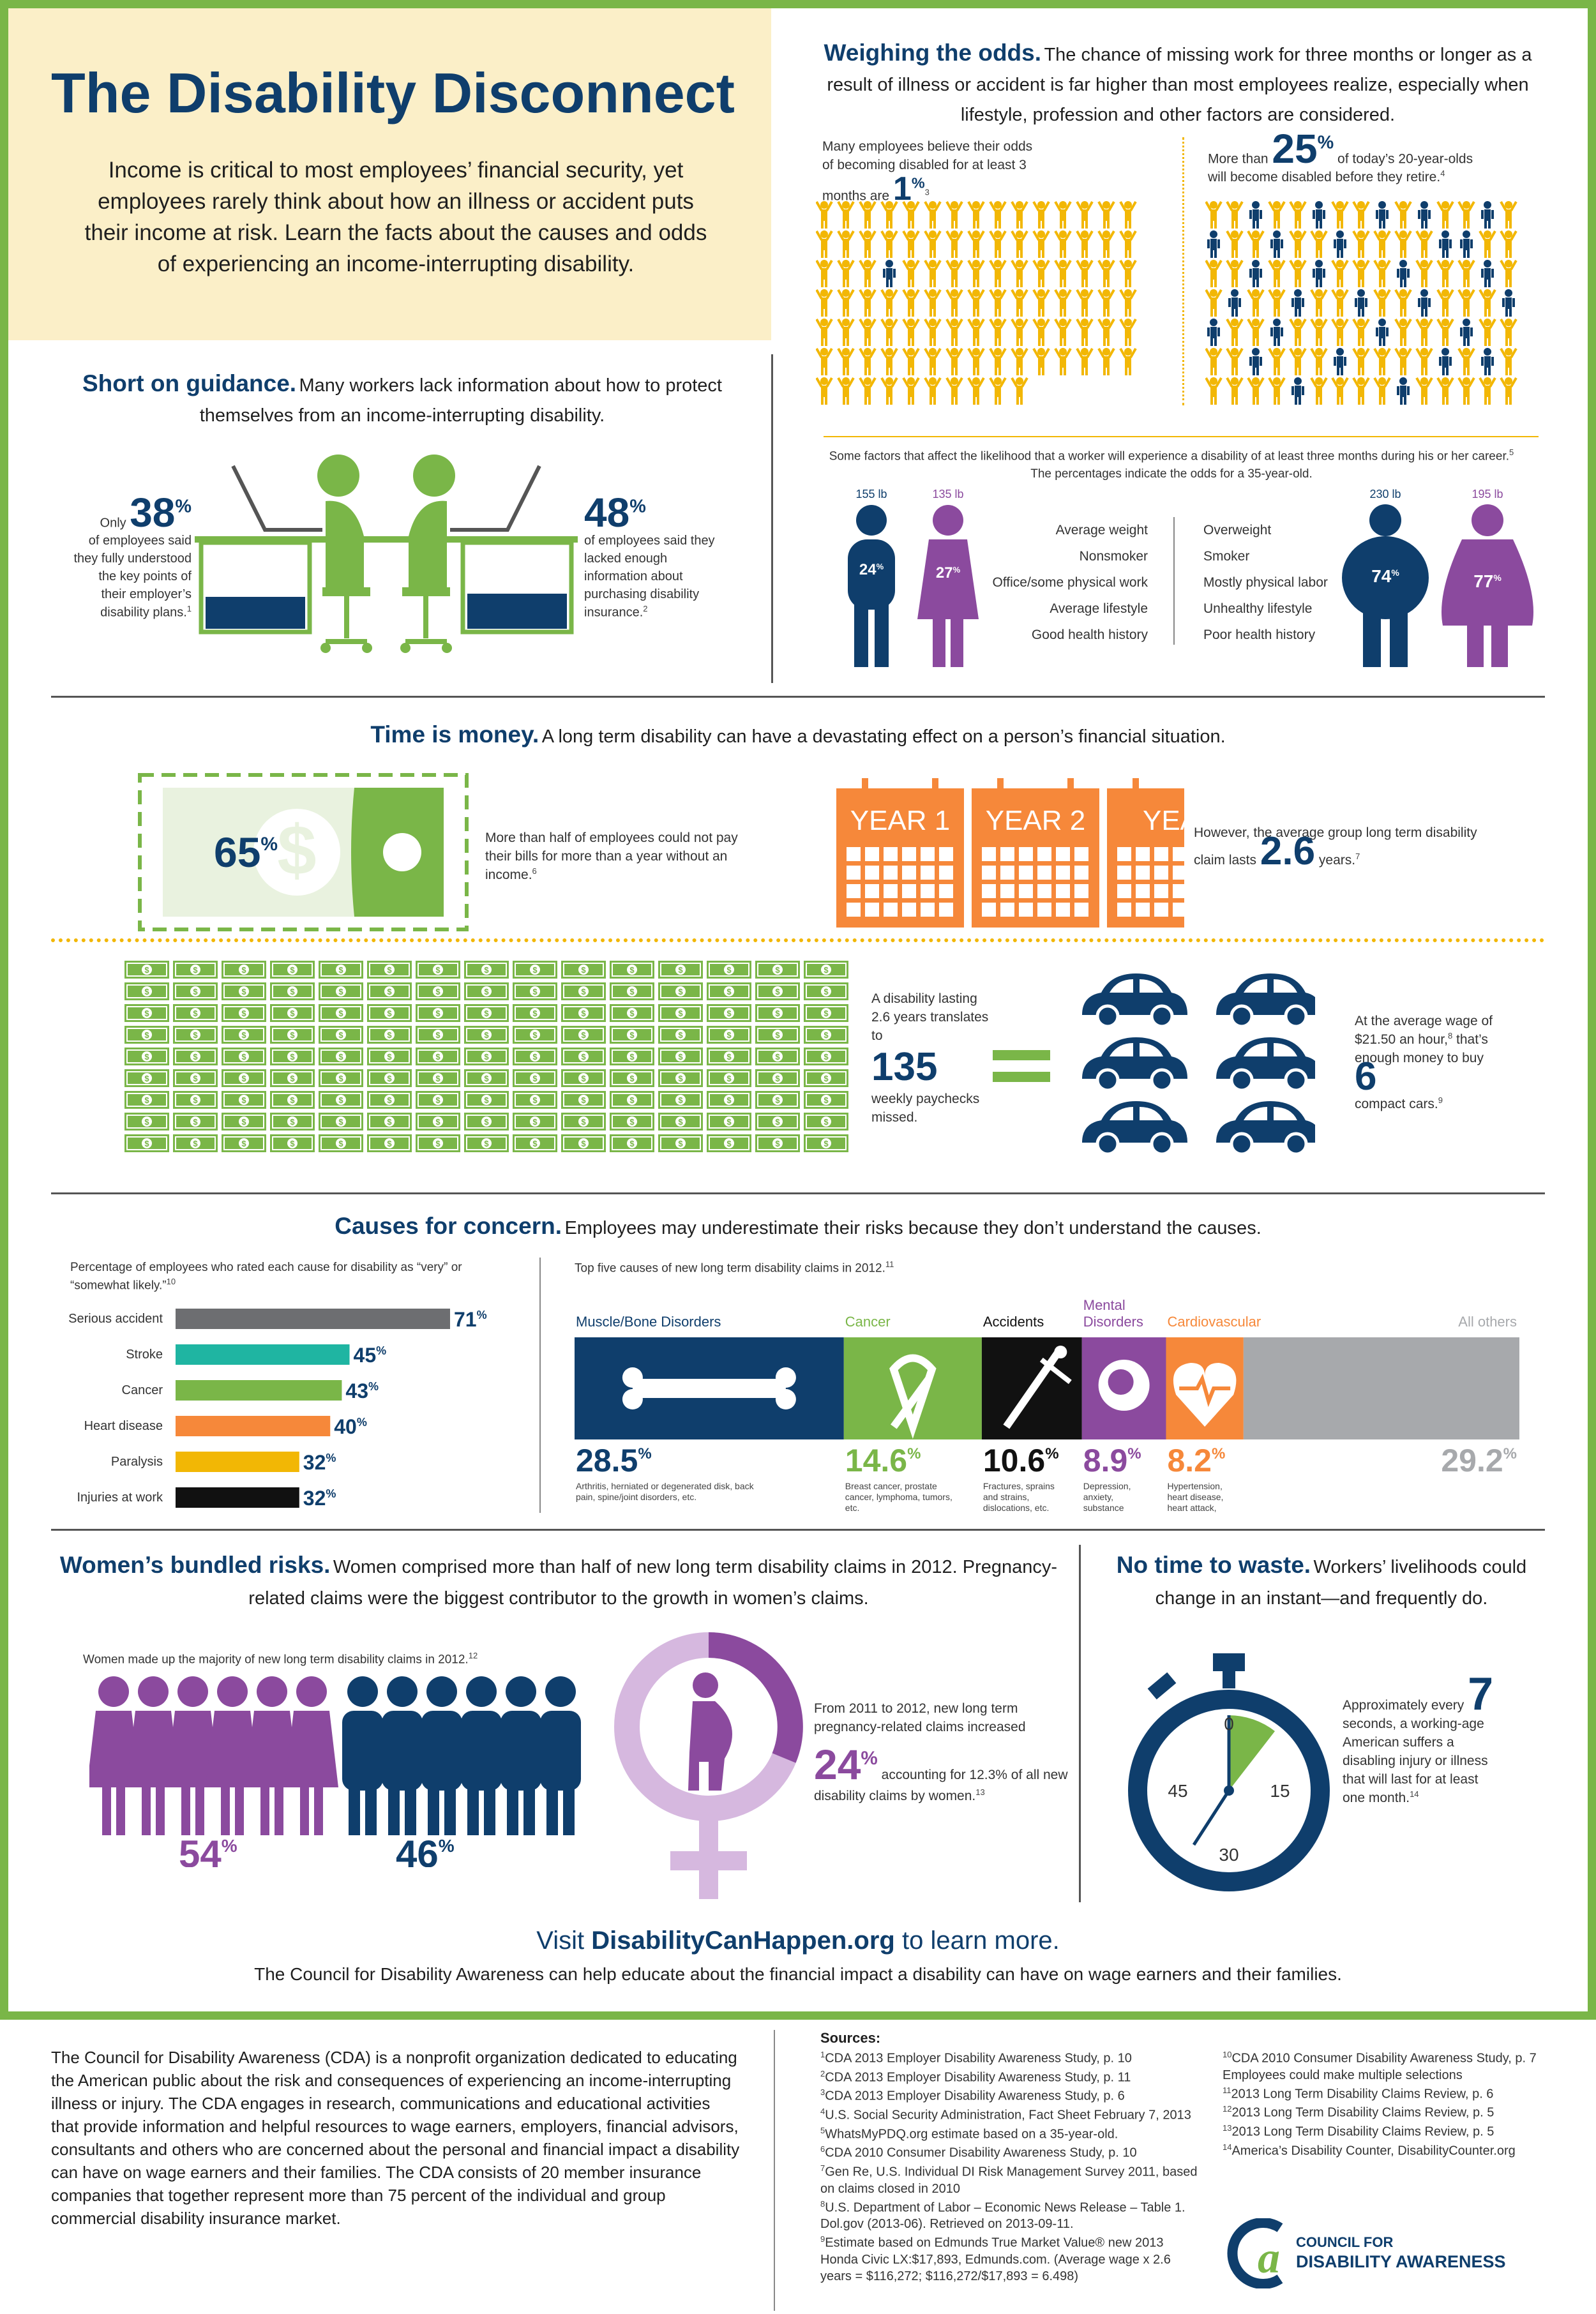  I want to click on factor-item: Average lifestyle, so click(1099, 608).